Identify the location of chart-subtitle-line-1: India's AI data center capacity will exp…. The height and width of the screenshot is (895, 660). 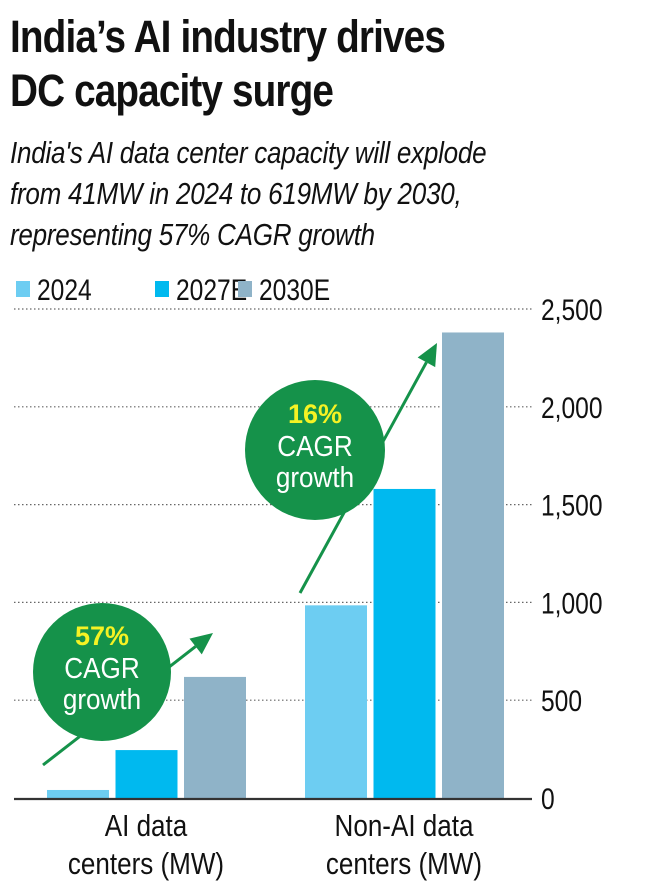
(248, 152).